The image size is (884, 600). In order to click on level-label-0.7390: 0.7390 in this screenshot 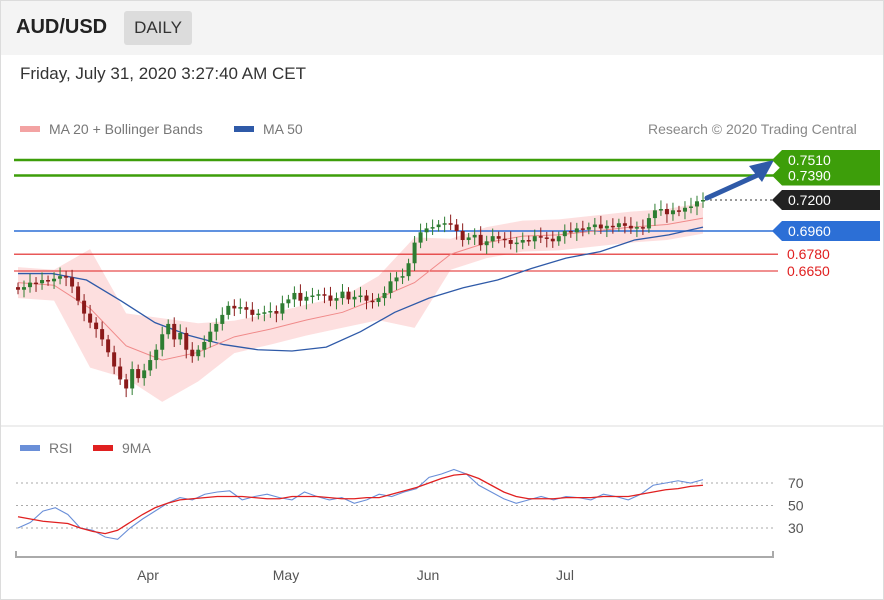, I will do `click(809, 175)`.